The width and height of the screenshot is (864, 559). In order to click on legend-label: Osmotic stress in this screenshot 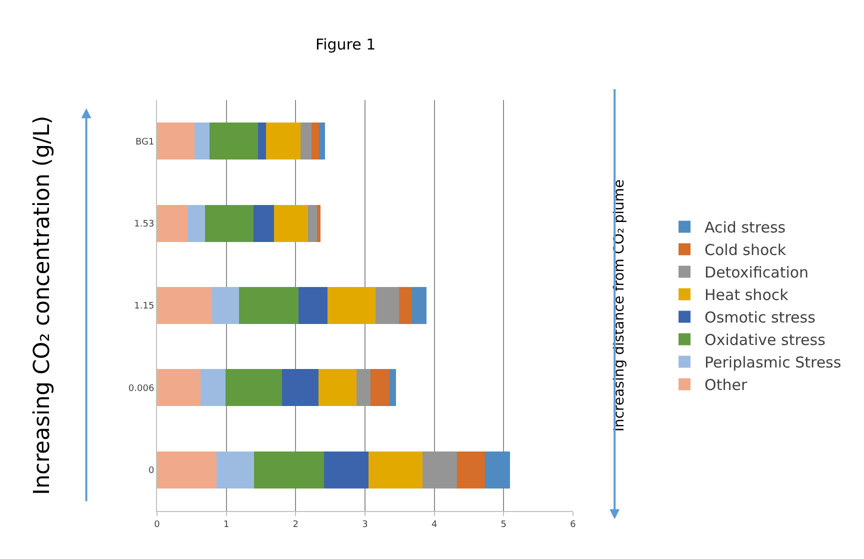, I will do `click(760, 317)`.